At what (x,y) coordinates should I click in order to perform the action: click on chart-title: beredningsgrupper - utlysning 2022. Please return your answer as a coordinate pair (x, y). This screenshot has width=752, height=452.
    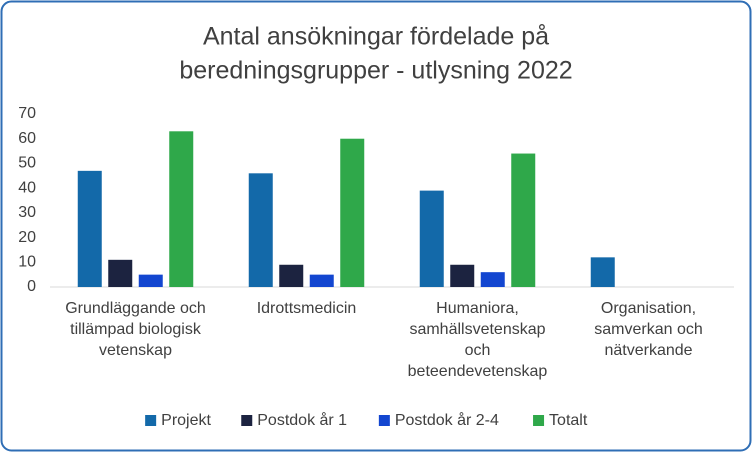
    Looking at the image, I should click on (375, 71).